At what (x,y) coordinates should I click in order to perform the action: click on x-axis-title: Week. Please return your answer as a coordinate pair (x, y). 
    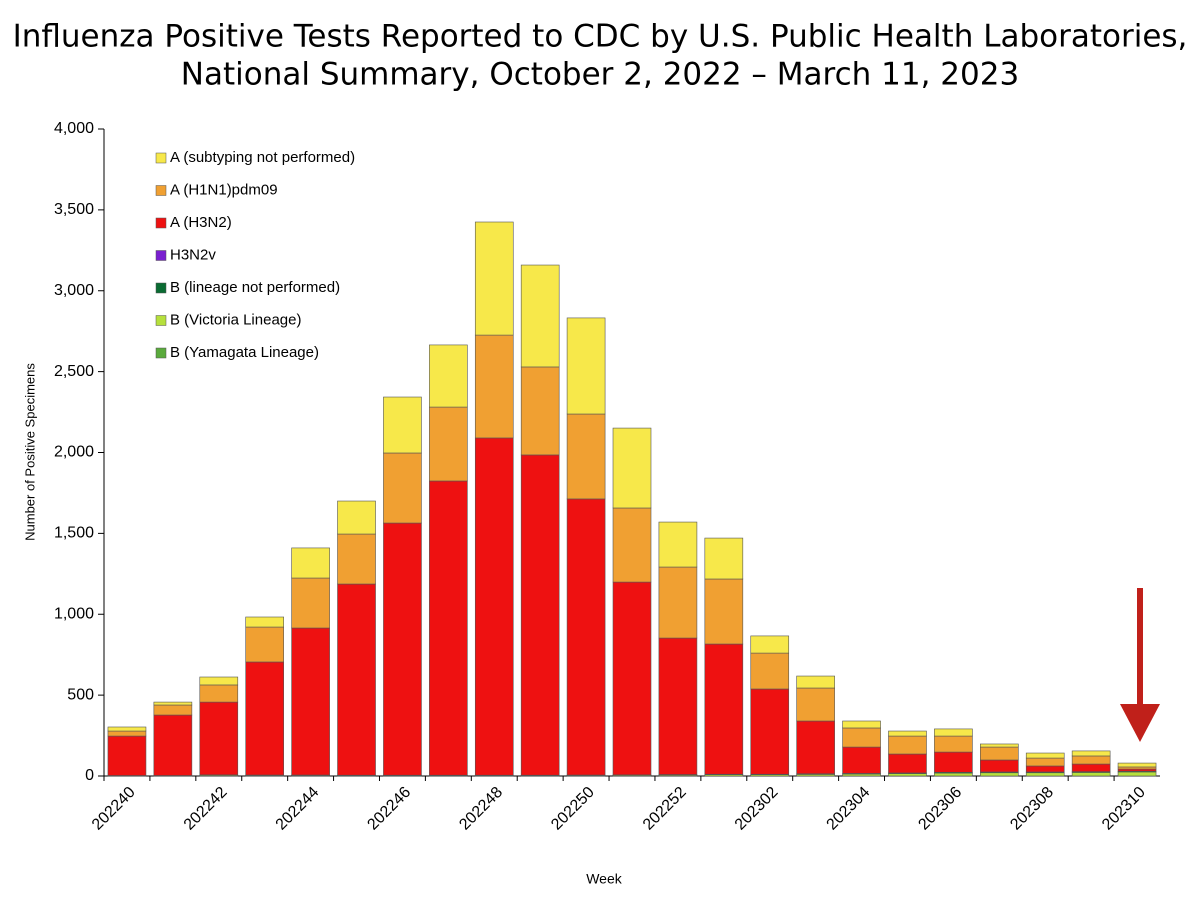
    Looking at the image, I should click on (604, 879).